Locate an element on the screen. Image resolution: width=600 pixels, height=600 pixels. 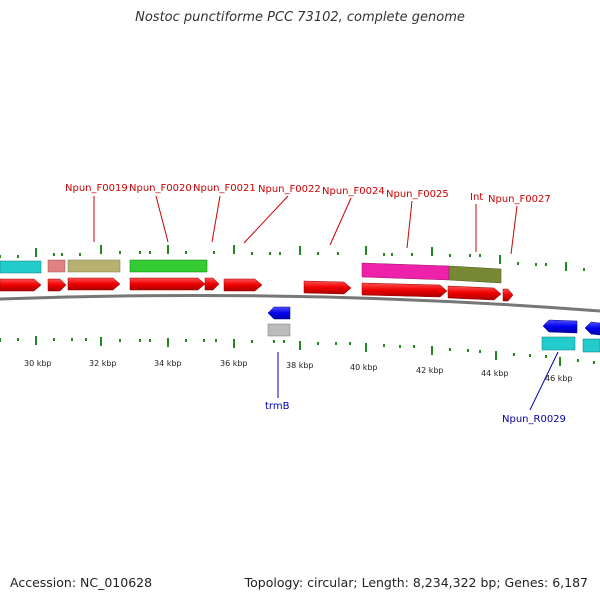
gene-label-npun-f0020: Npun_F0020 is located at coordinates (160, 188).